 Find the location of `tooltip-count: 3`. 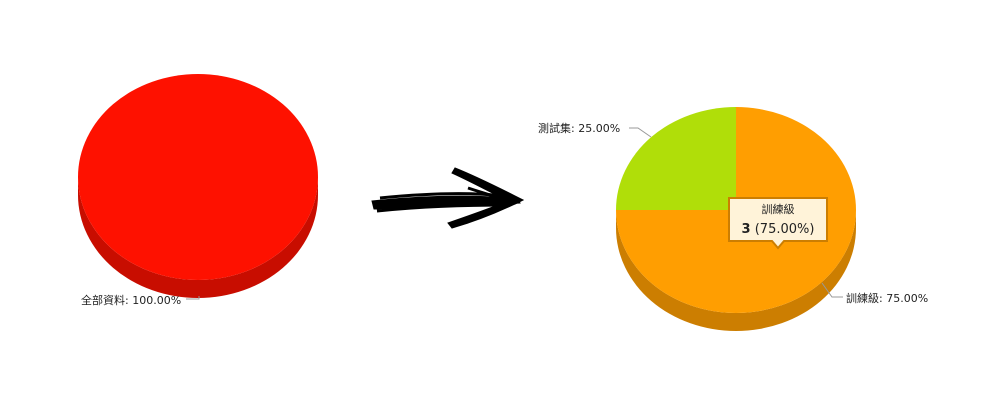

tooltip-count: 3 is located at coordinates (746, 229).